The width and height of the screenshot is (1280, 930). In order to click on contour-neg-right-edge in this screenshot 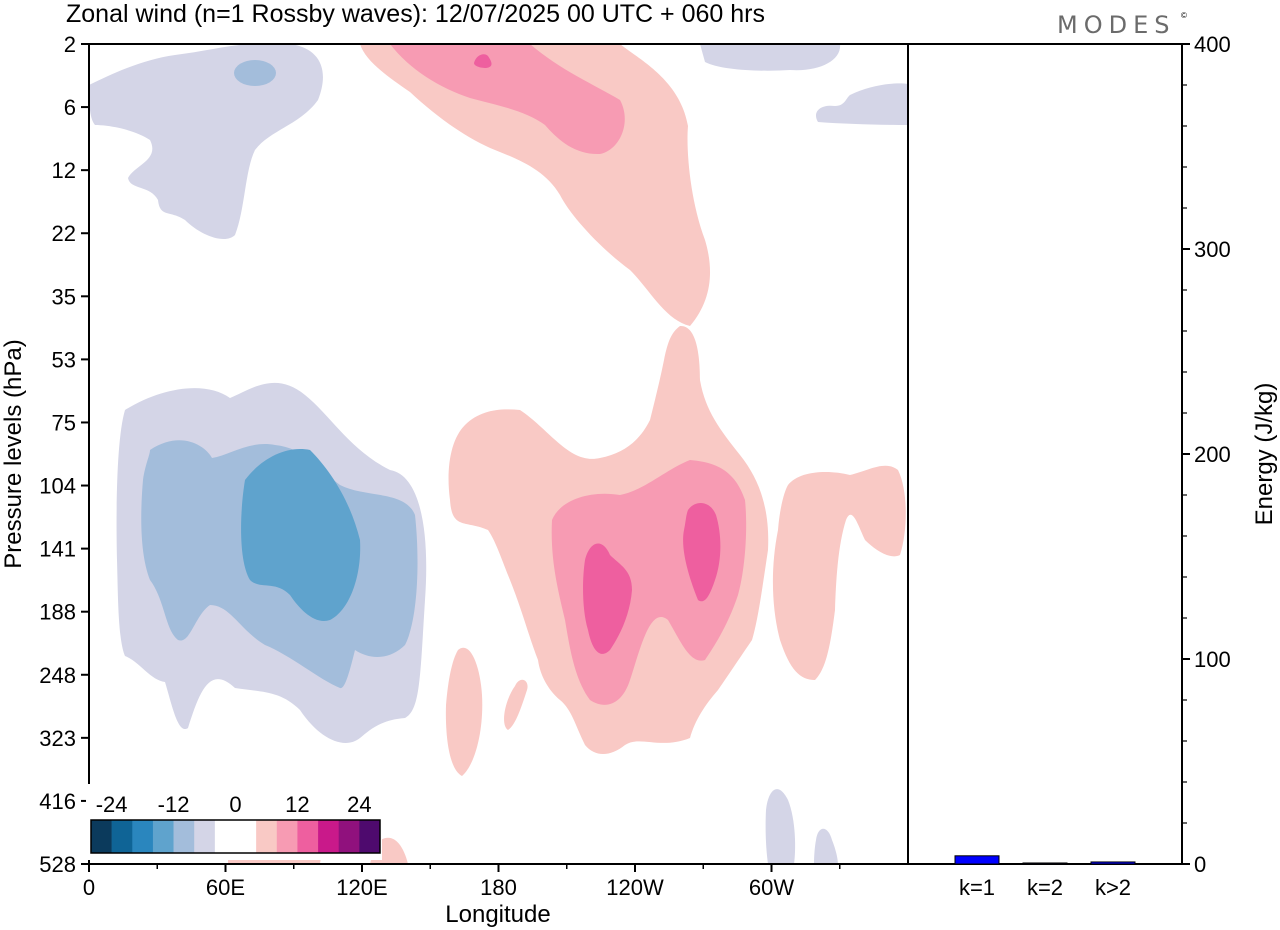, I will do `click(861, 104)`.